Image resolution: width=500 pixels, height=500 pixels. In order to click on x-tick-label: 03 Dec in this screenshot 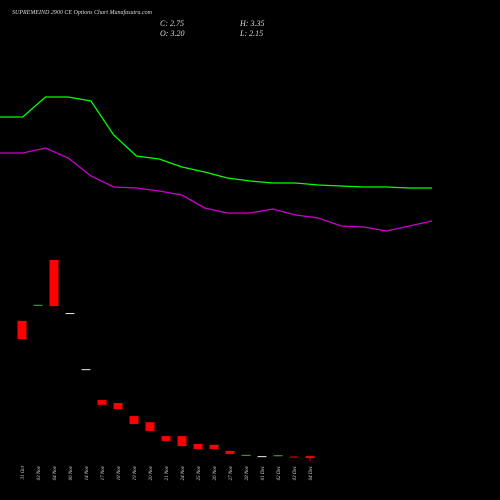, I will do `click(295, 472)`.